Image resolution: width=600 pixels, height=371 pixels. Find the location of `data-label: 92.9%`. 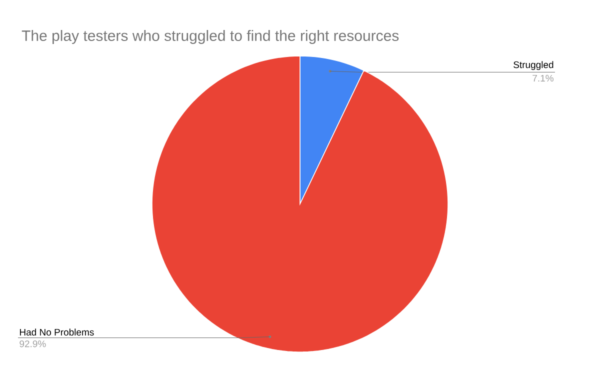

data-label: 92.9% is located at coordinates (33, 344).